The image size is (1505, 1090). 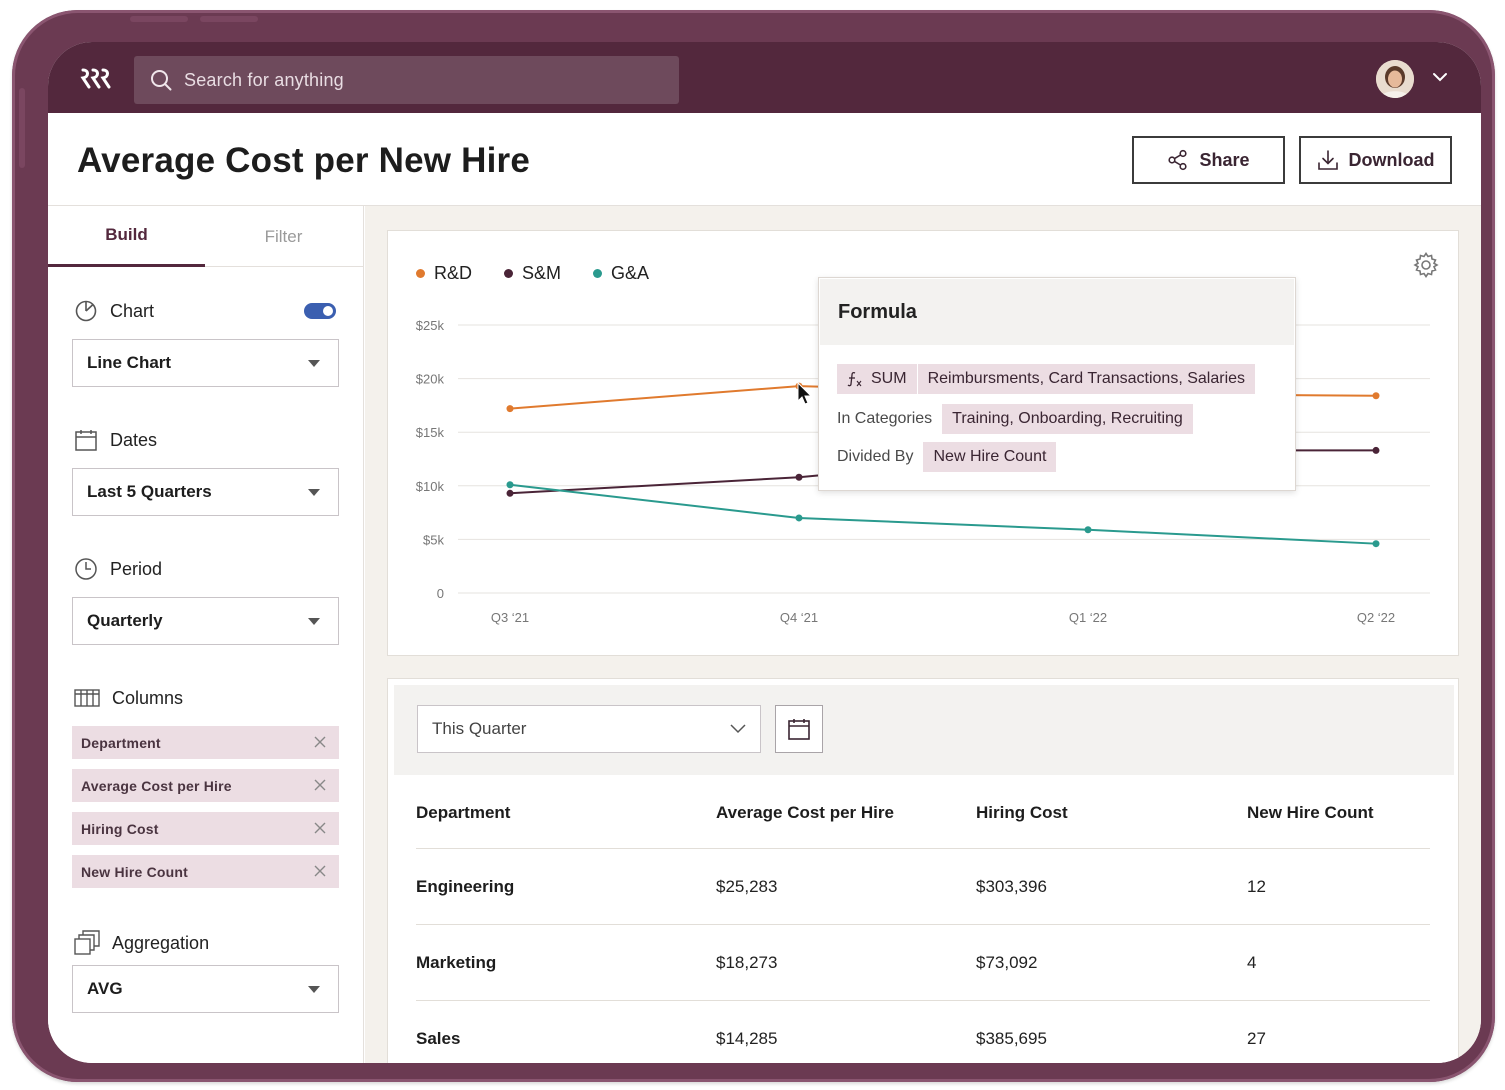 What do you see at coordinates (95, 78) in the screenshot?
I see `logo-icon` at bounding box center [95, 78].